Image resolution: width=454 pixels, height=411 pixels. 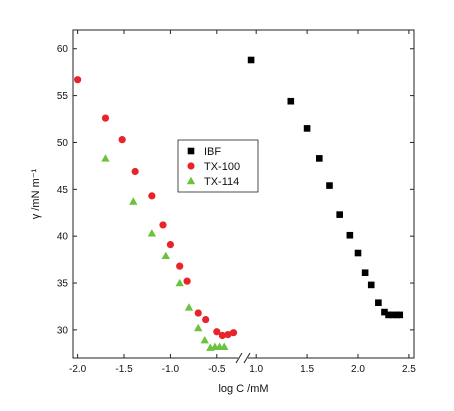 What do you see at coordinates (256, 369) in the screenshot?
I see `x-tick-label: 1.0` at bounding box center [256, 369].